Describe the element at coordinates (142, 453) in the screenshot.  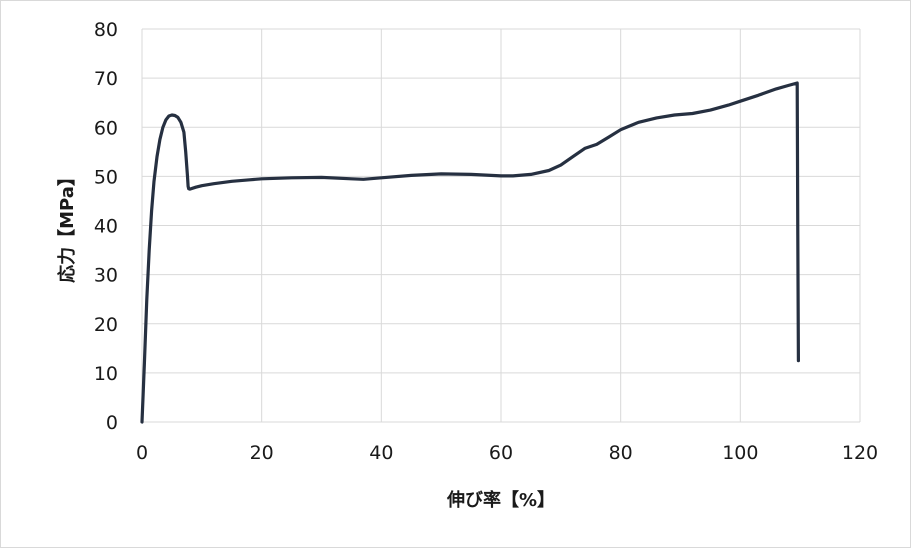
I see `x-tick-label: 0` at that location.